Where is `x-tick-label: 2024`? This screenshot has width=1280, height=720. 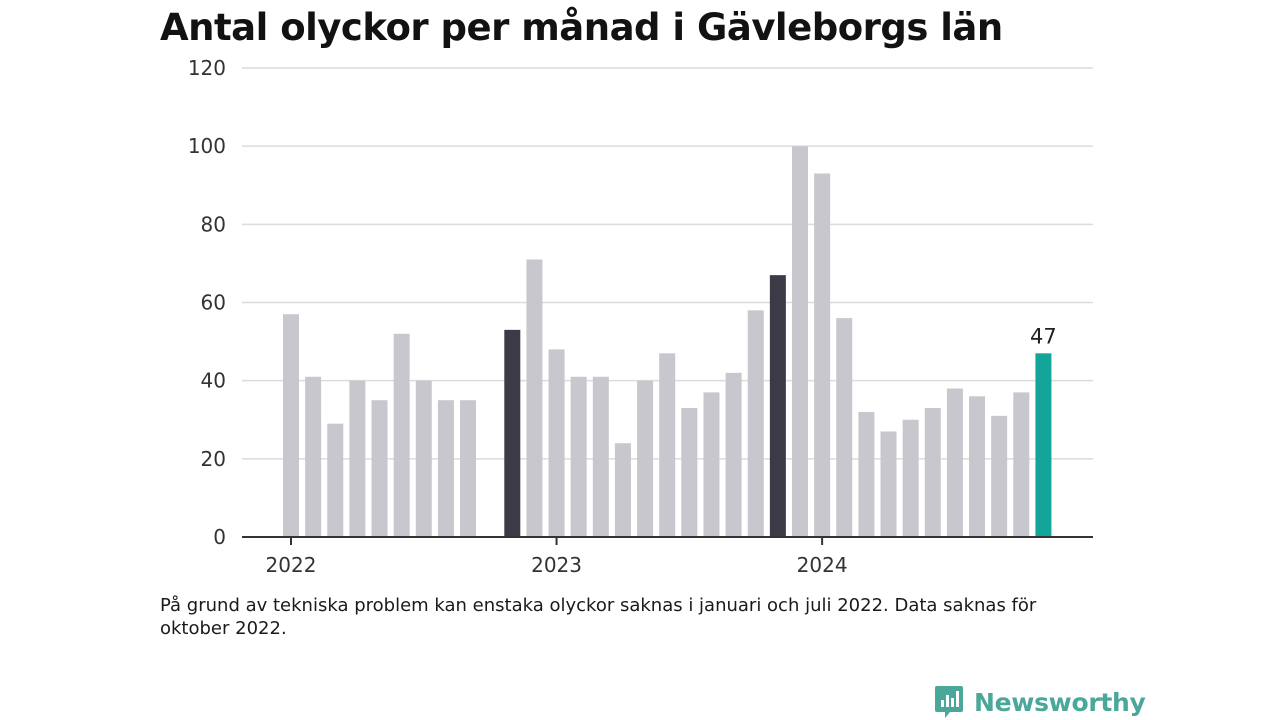
x-tick-label: 2024 is located at coordinates (822, 565).